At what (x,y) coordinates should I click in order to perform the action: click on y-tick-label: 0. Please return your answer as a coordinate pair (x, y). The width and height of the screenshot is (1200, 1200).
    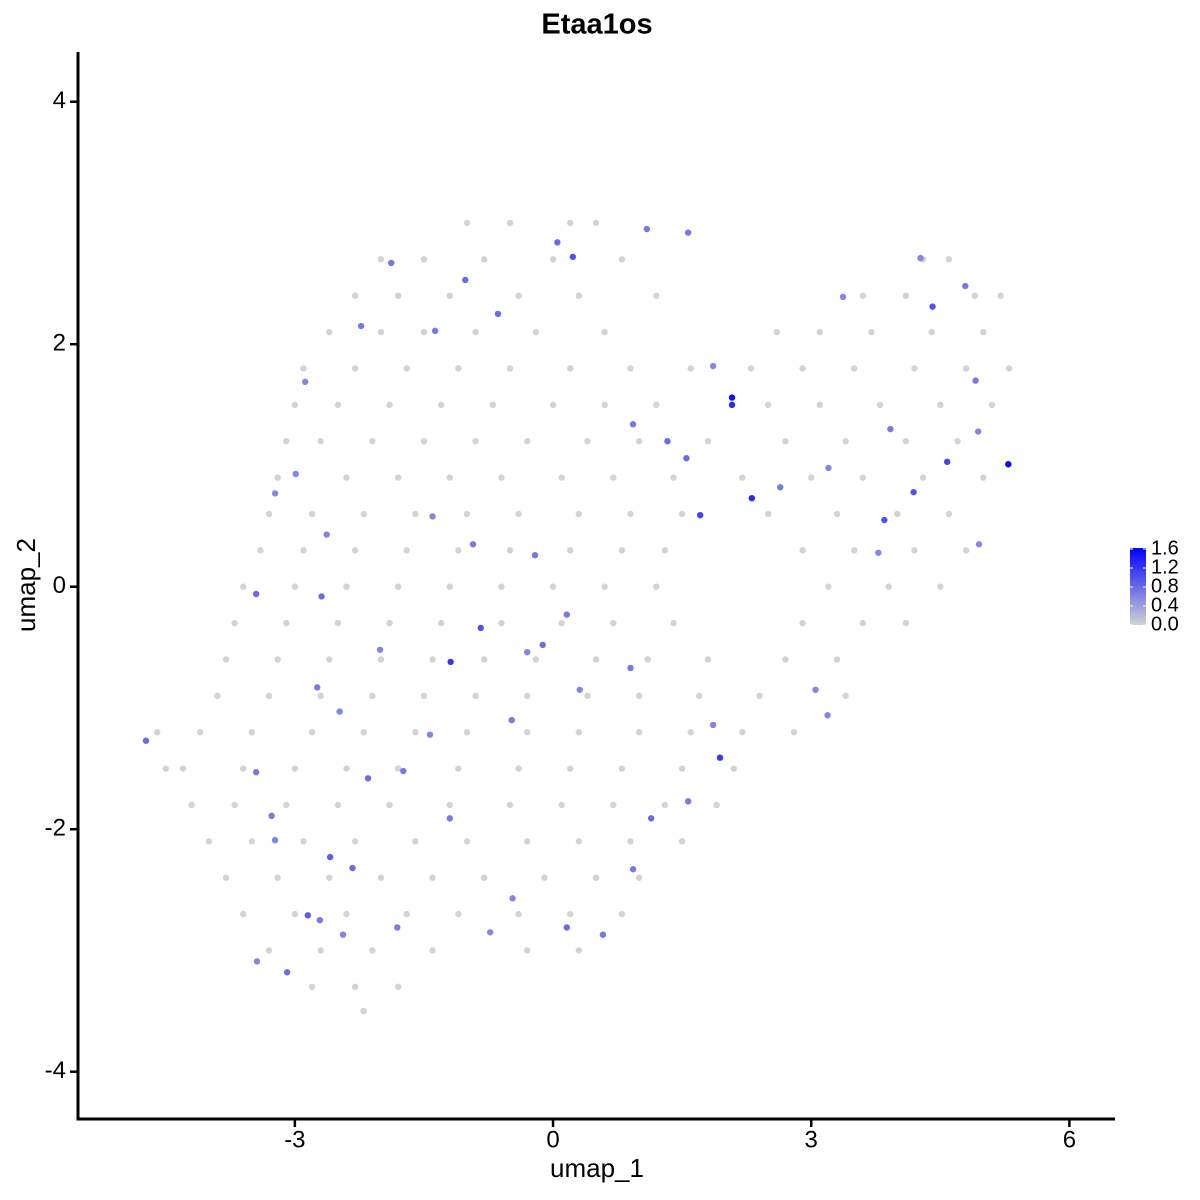
    Looking at the image, I should click on (59, 585).